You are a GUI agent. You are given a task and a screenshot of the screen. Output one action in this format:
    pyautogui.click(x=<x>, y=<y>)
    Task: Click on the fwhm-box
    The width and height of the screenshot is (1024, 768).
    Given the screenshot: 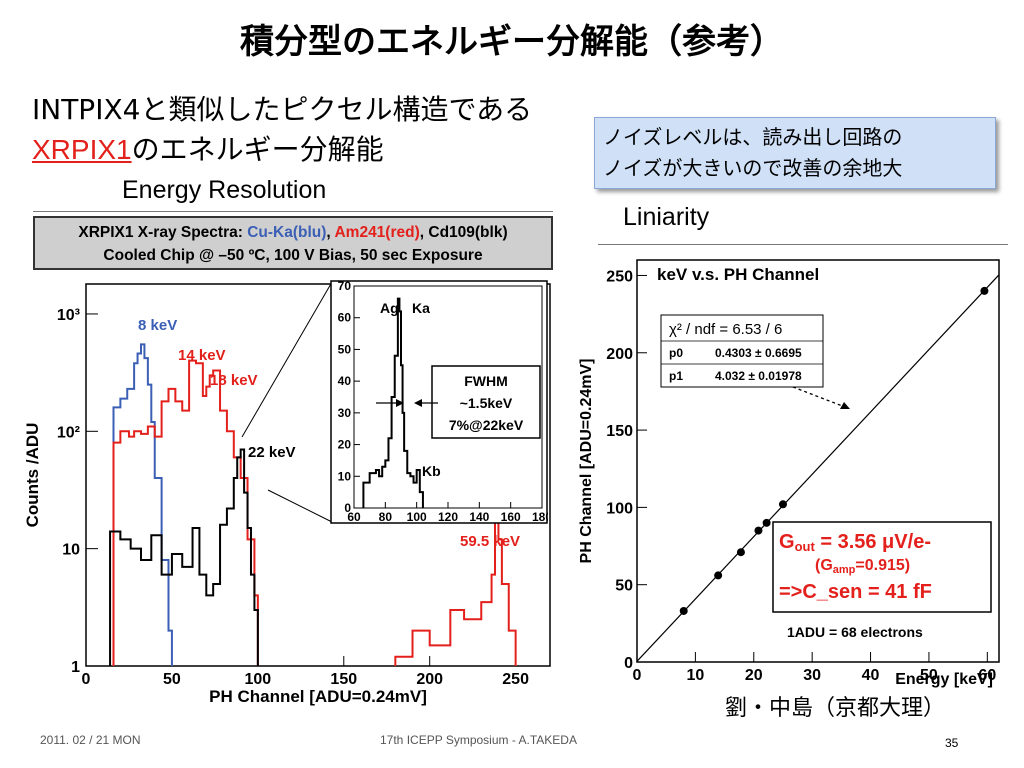 What is the action you would take?
    pyautogui.click(x=486, y=402)
    